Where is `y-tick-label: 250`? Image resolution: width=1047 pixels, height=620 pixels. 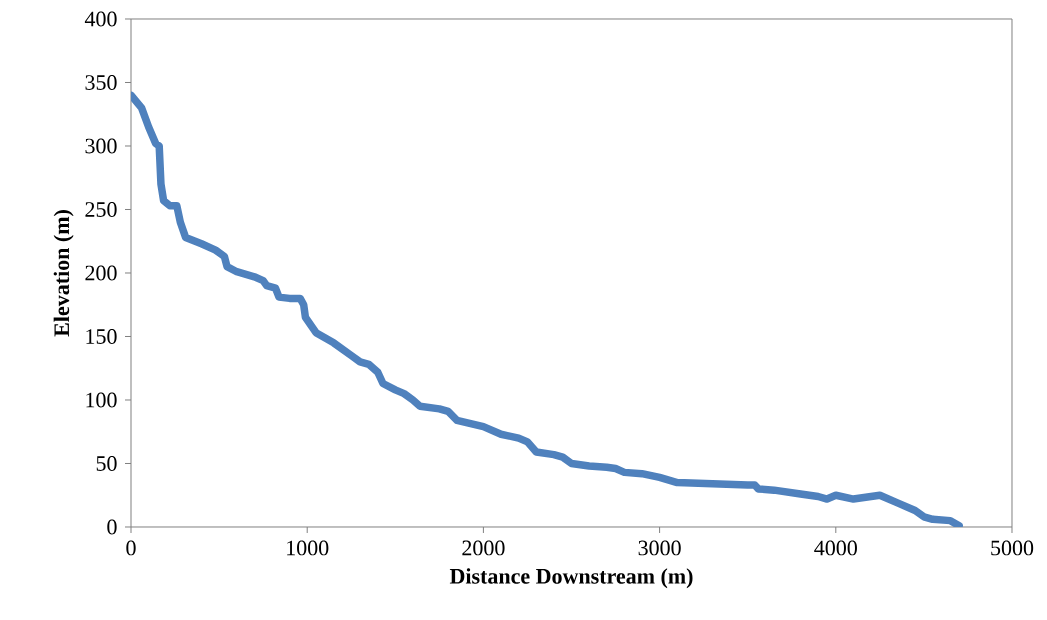 y-tick-label: 250 is located at coordinates (101, 209).